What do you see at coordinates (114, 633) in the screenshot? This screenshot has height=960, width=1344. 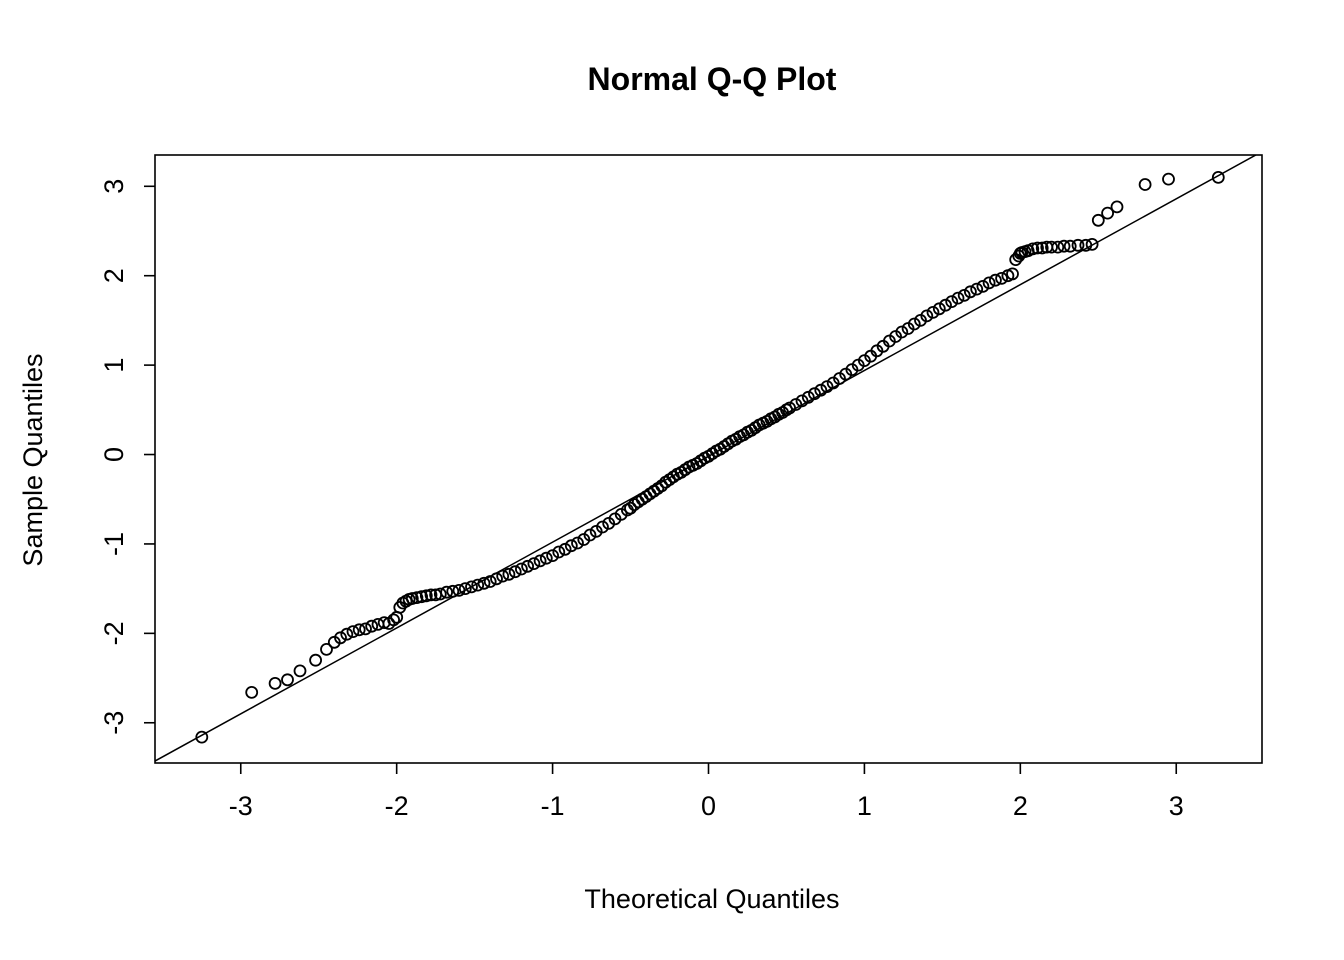 I see `y-tick-label: -2` at bounding box center [114, 633].